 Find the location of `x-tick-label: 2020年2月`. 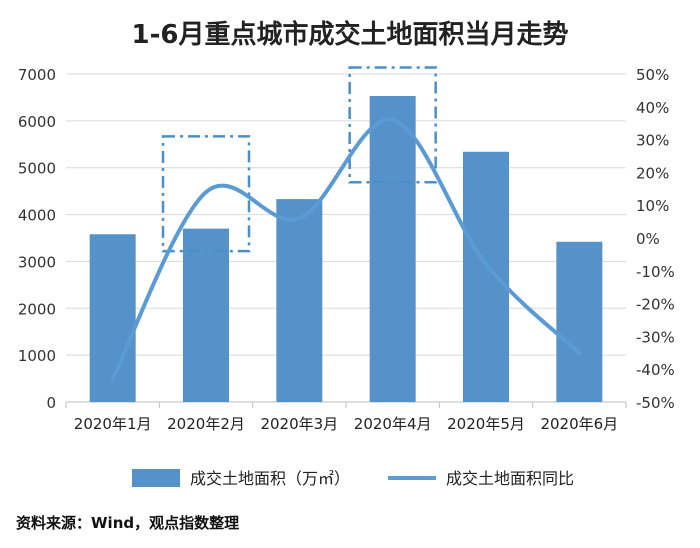

x-tick-label: 2020年2月 is located at coordinates (206, 424).